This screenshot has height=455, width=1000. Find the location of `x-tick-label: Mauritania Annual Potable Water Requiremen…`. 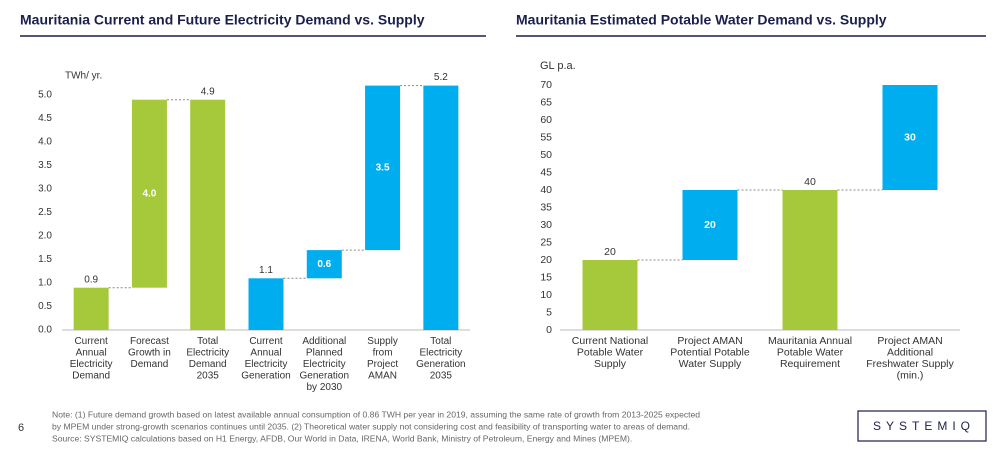

x-tick-label: Mauritania Annual Potable Water Requiremen… is located at coordinates (810, 352).